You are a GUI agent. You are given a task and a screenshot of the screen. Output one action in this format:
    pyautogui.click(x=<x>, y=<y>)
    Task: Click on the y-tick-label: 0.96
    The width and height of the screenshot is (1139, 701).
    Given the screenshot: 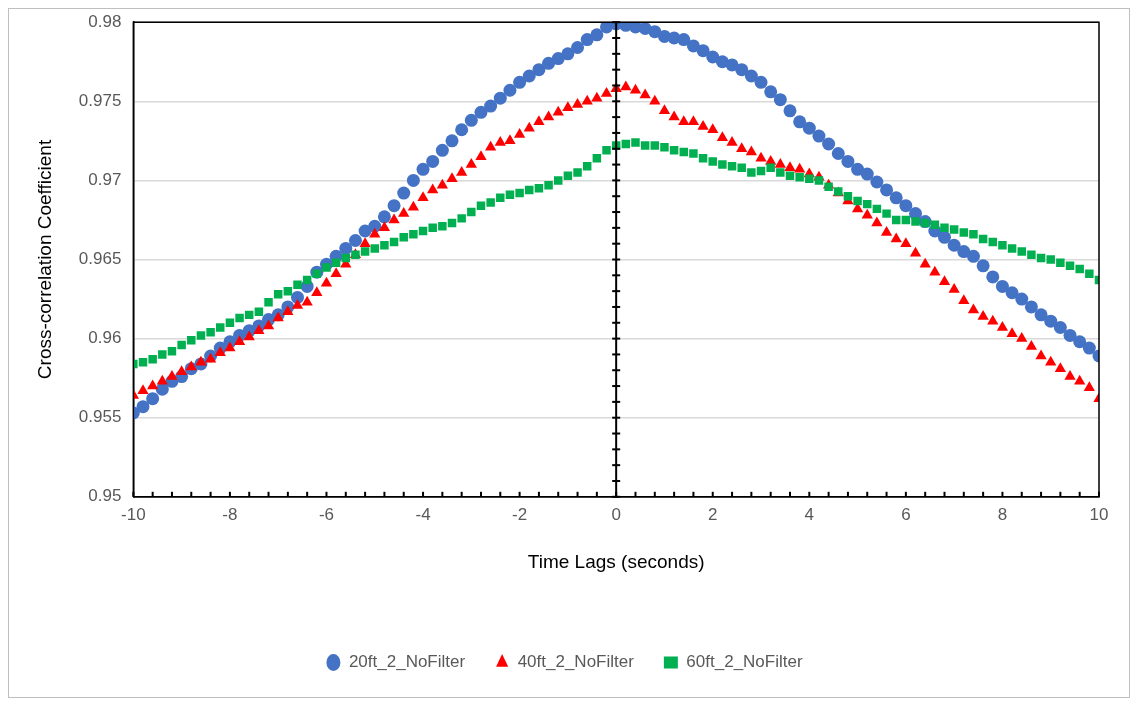 What is the action you would take?
    pyautogui.click(x=105, y=338)
    